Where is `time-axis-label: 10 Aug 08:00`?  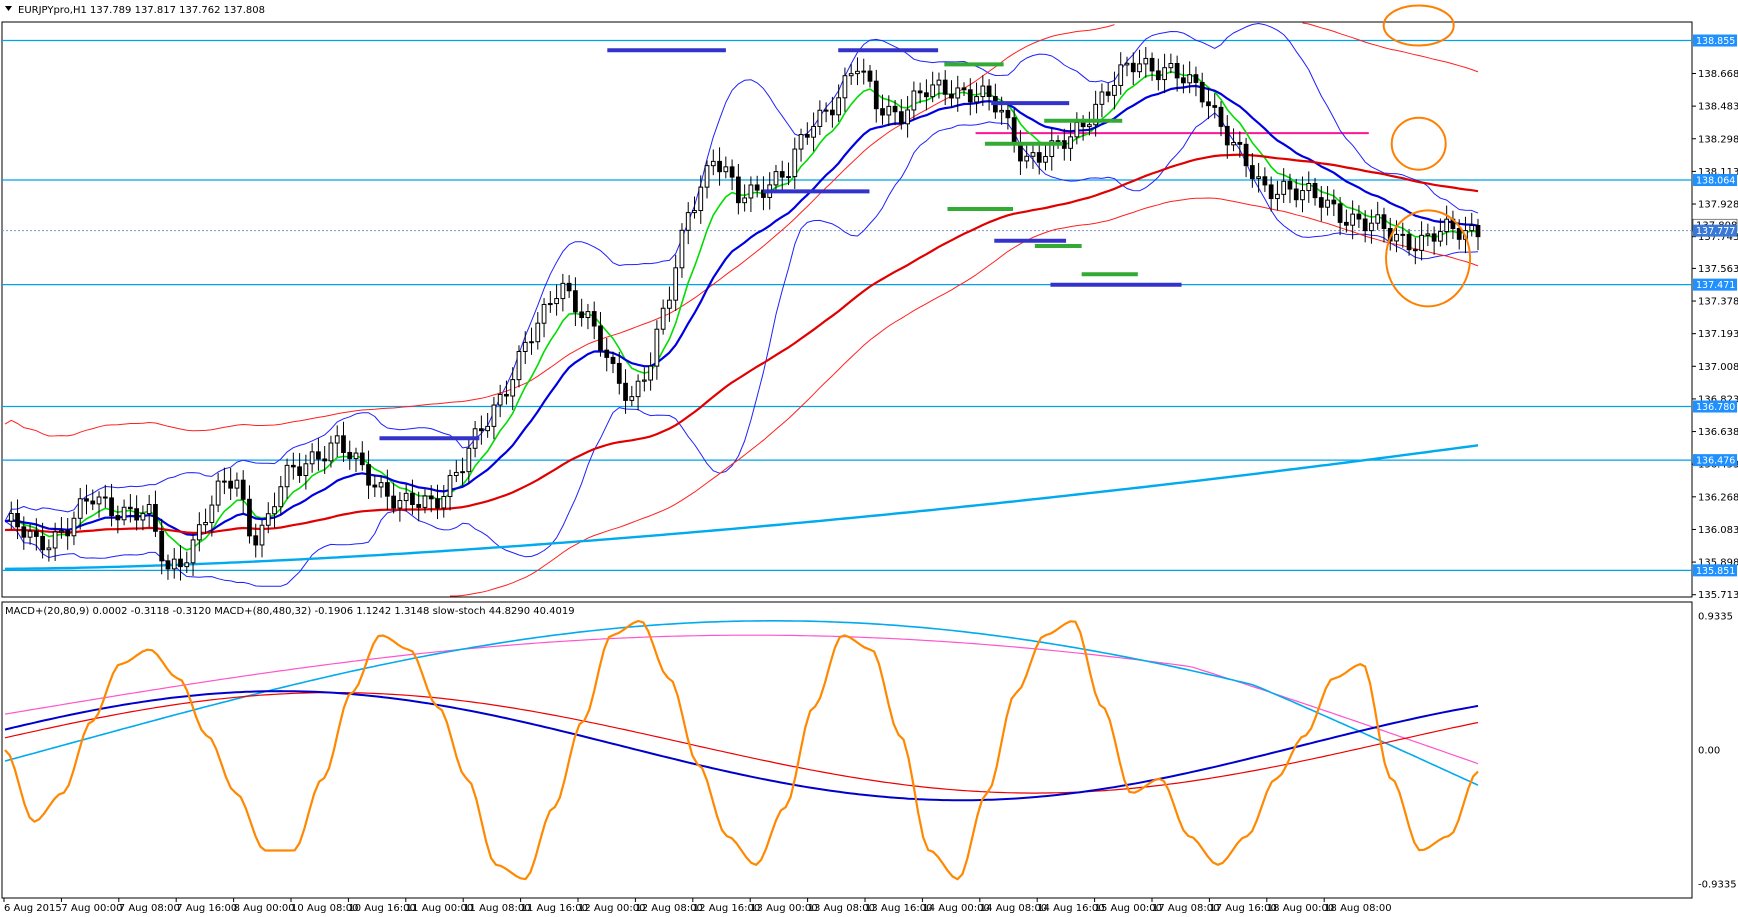
time-axis-label: 10 Aug 08:00 is located at coordinates (324, 908).